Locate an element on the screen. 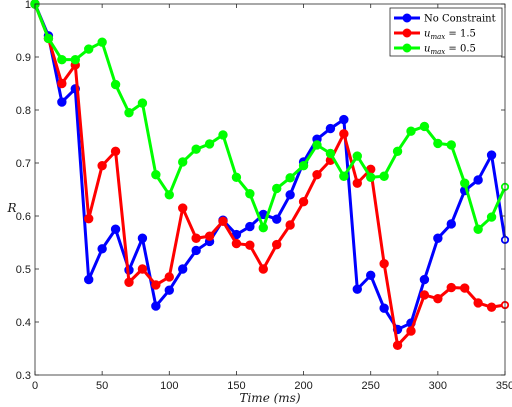 The image size is (512, 407). x-tick-label: 300 is located at coordinates (438, 386).